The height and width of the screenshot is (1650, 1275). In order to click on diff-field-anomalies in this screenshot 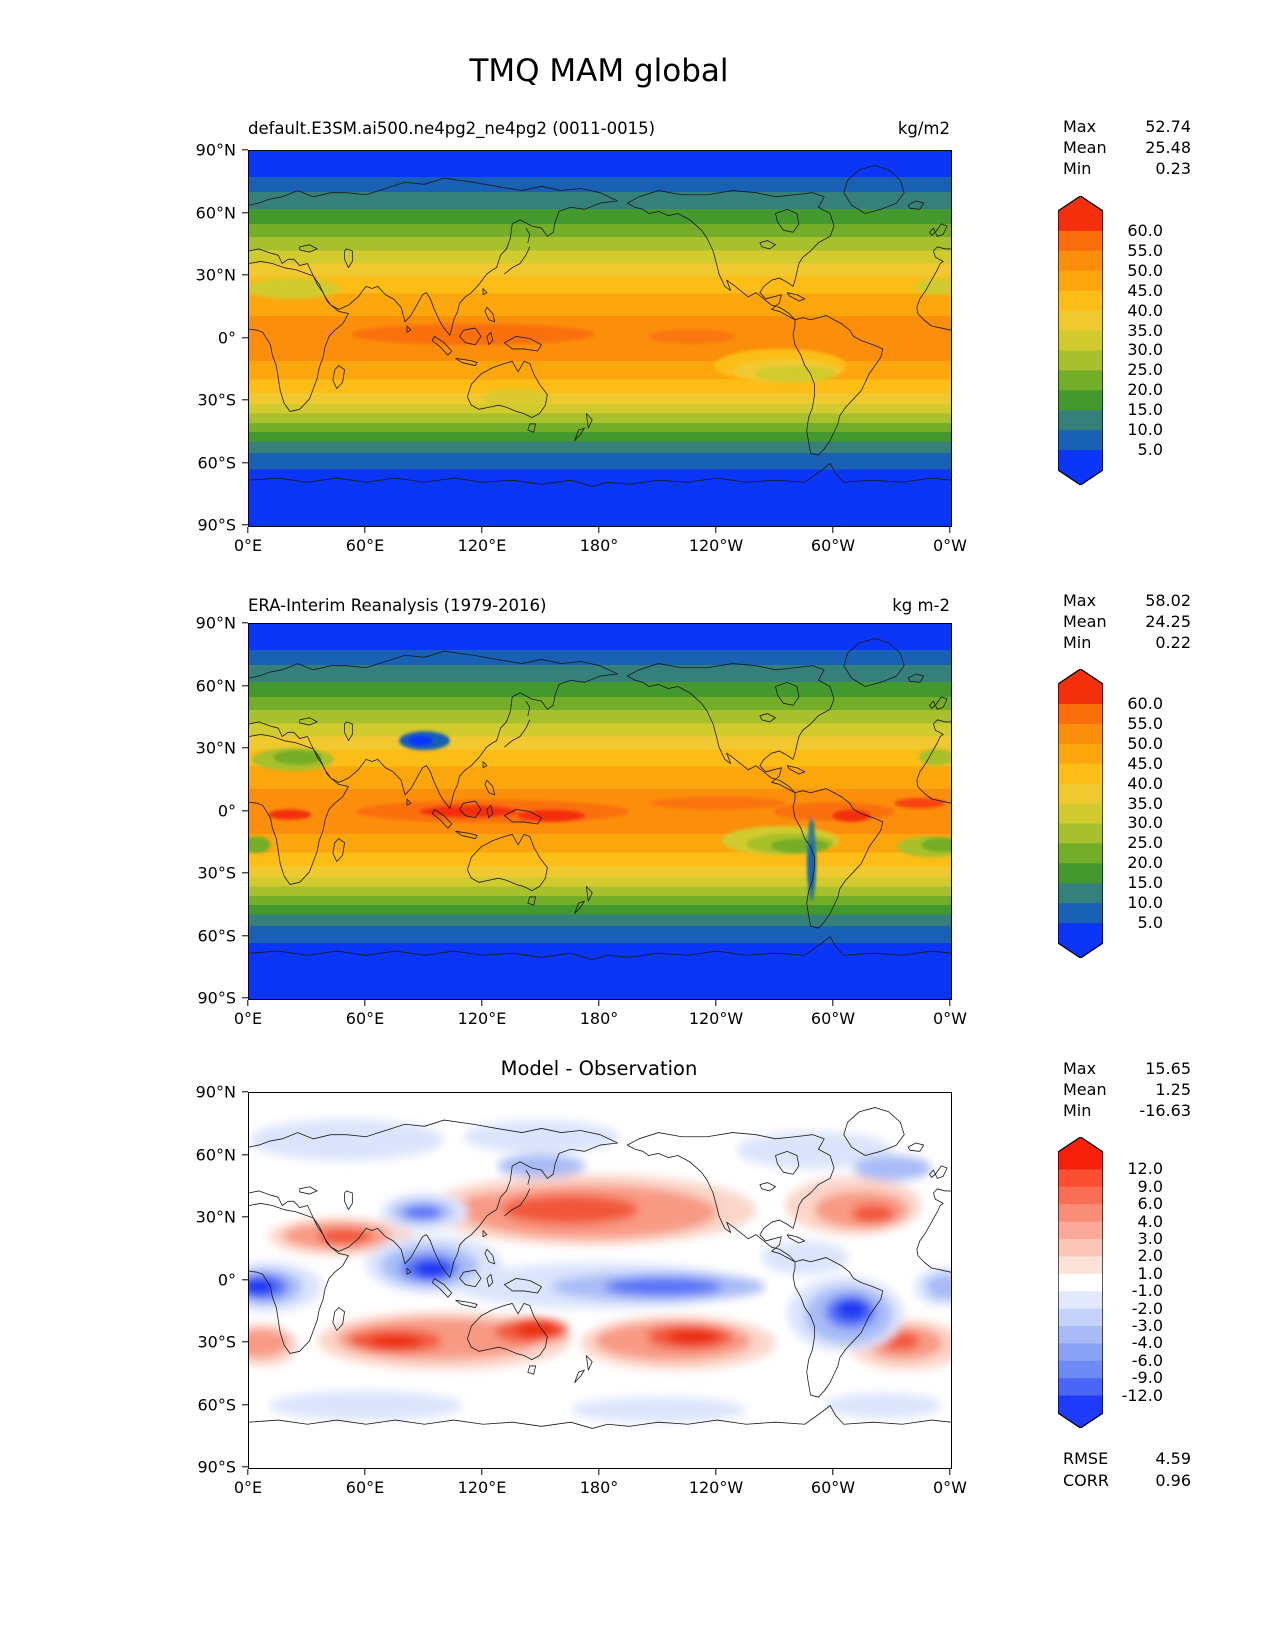, I will do `click(600, 1271)`.